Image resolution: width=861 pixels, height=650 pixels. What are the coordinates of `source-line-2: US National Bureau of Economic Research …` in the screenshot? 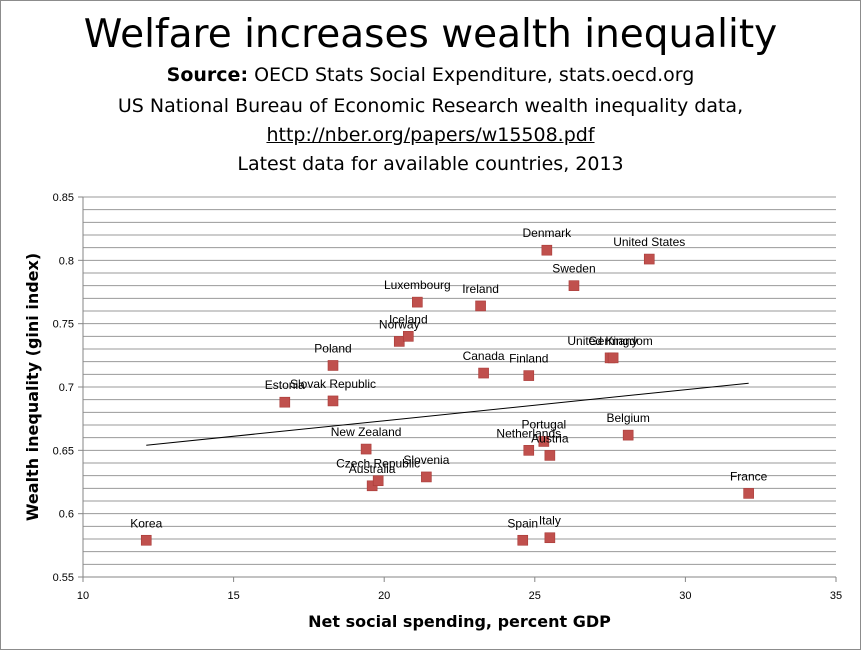 It's located at (430, 106).